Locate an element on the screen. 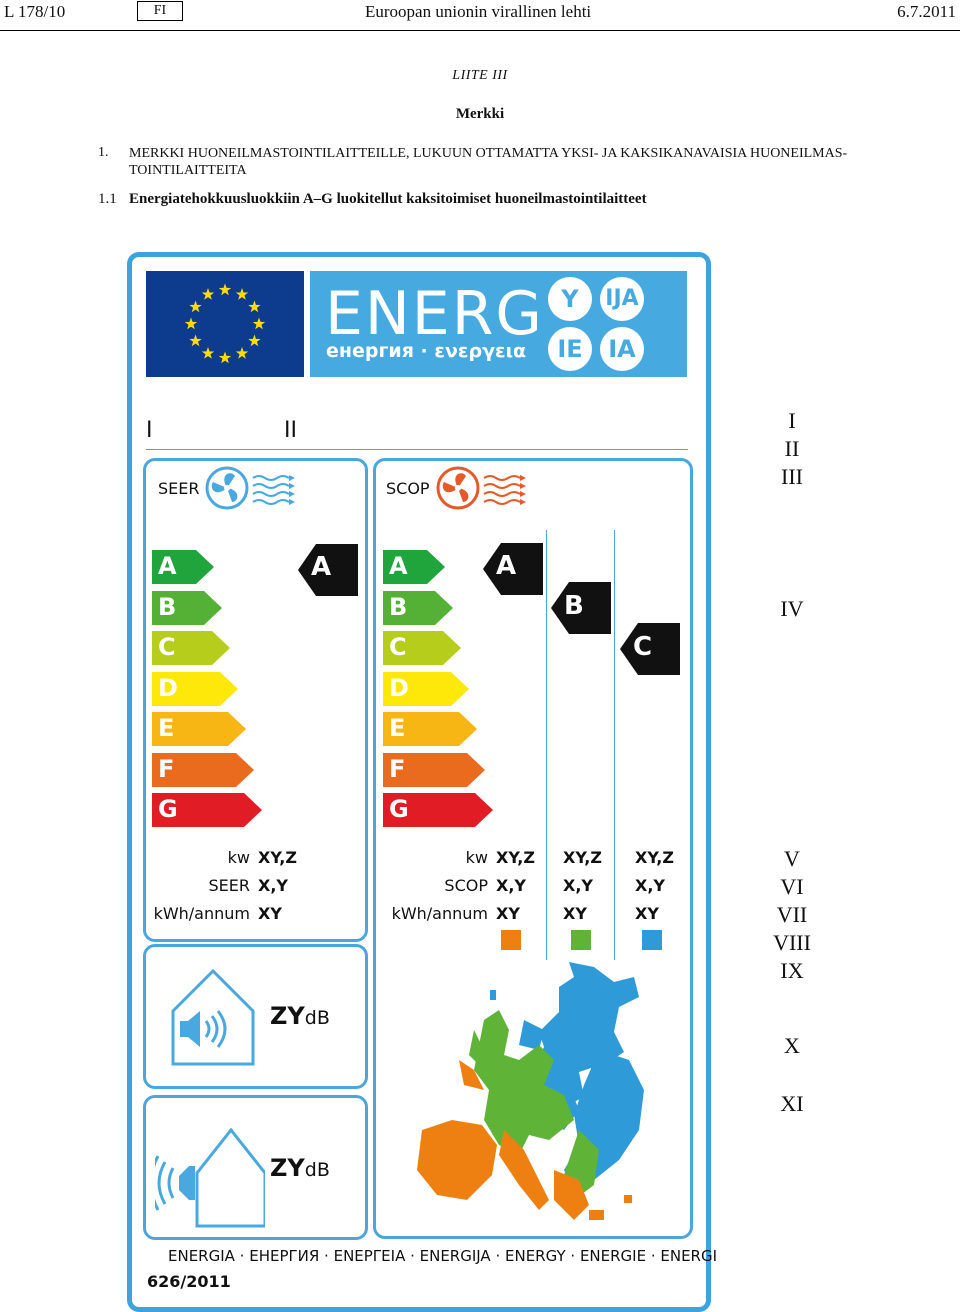  scop-rating-arrow-average is located at coordinates (513, 569).